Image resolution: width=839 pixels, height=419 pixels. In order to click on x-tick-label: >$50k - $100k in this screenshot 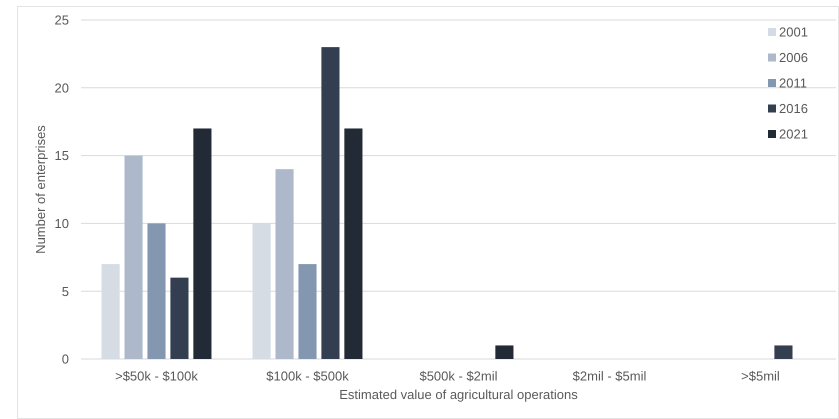, I will do `click(156, 376)`.